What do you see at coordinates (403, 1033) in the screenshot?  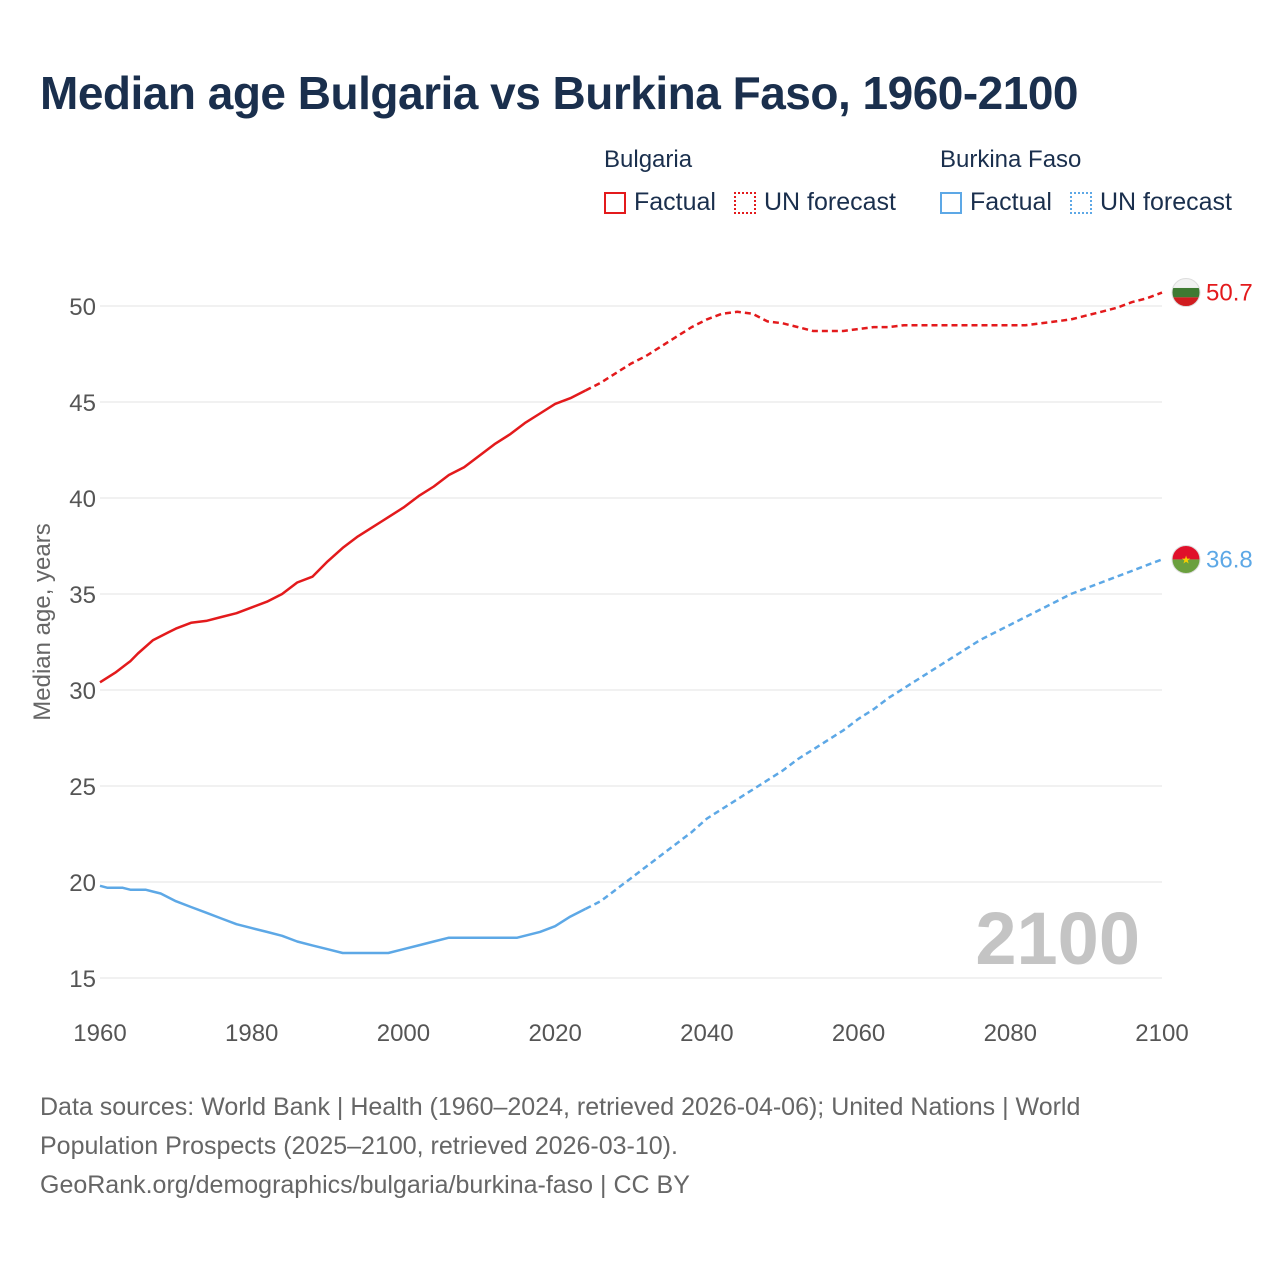 I see `x-tick-label: 2000` at bounding box center [403, 1033].